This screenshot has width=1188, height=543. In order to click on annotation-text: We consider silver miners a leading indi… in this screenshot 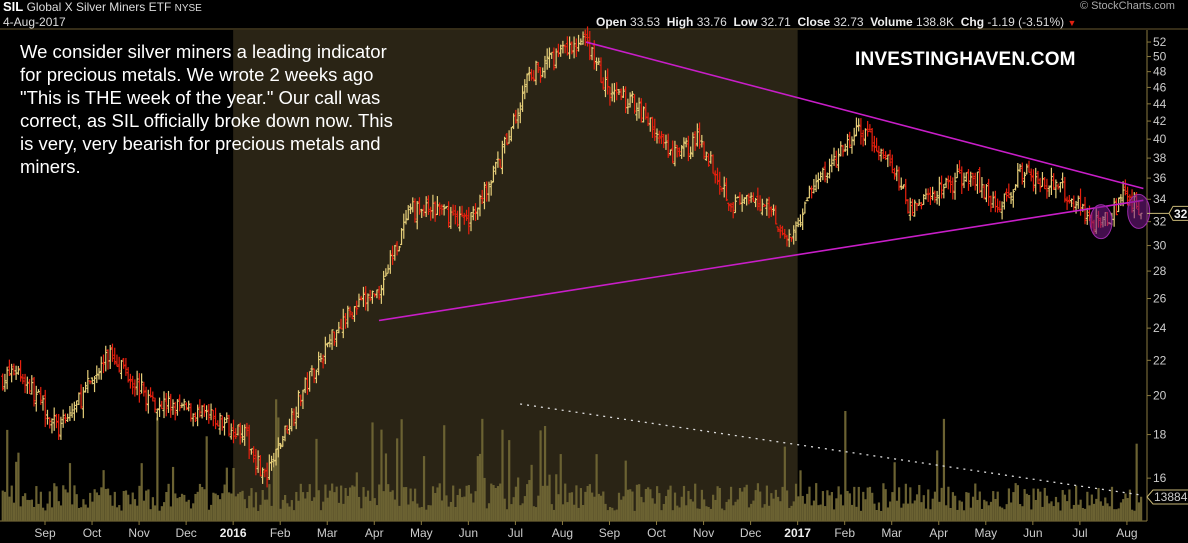, I will do `click(206, 109)`.